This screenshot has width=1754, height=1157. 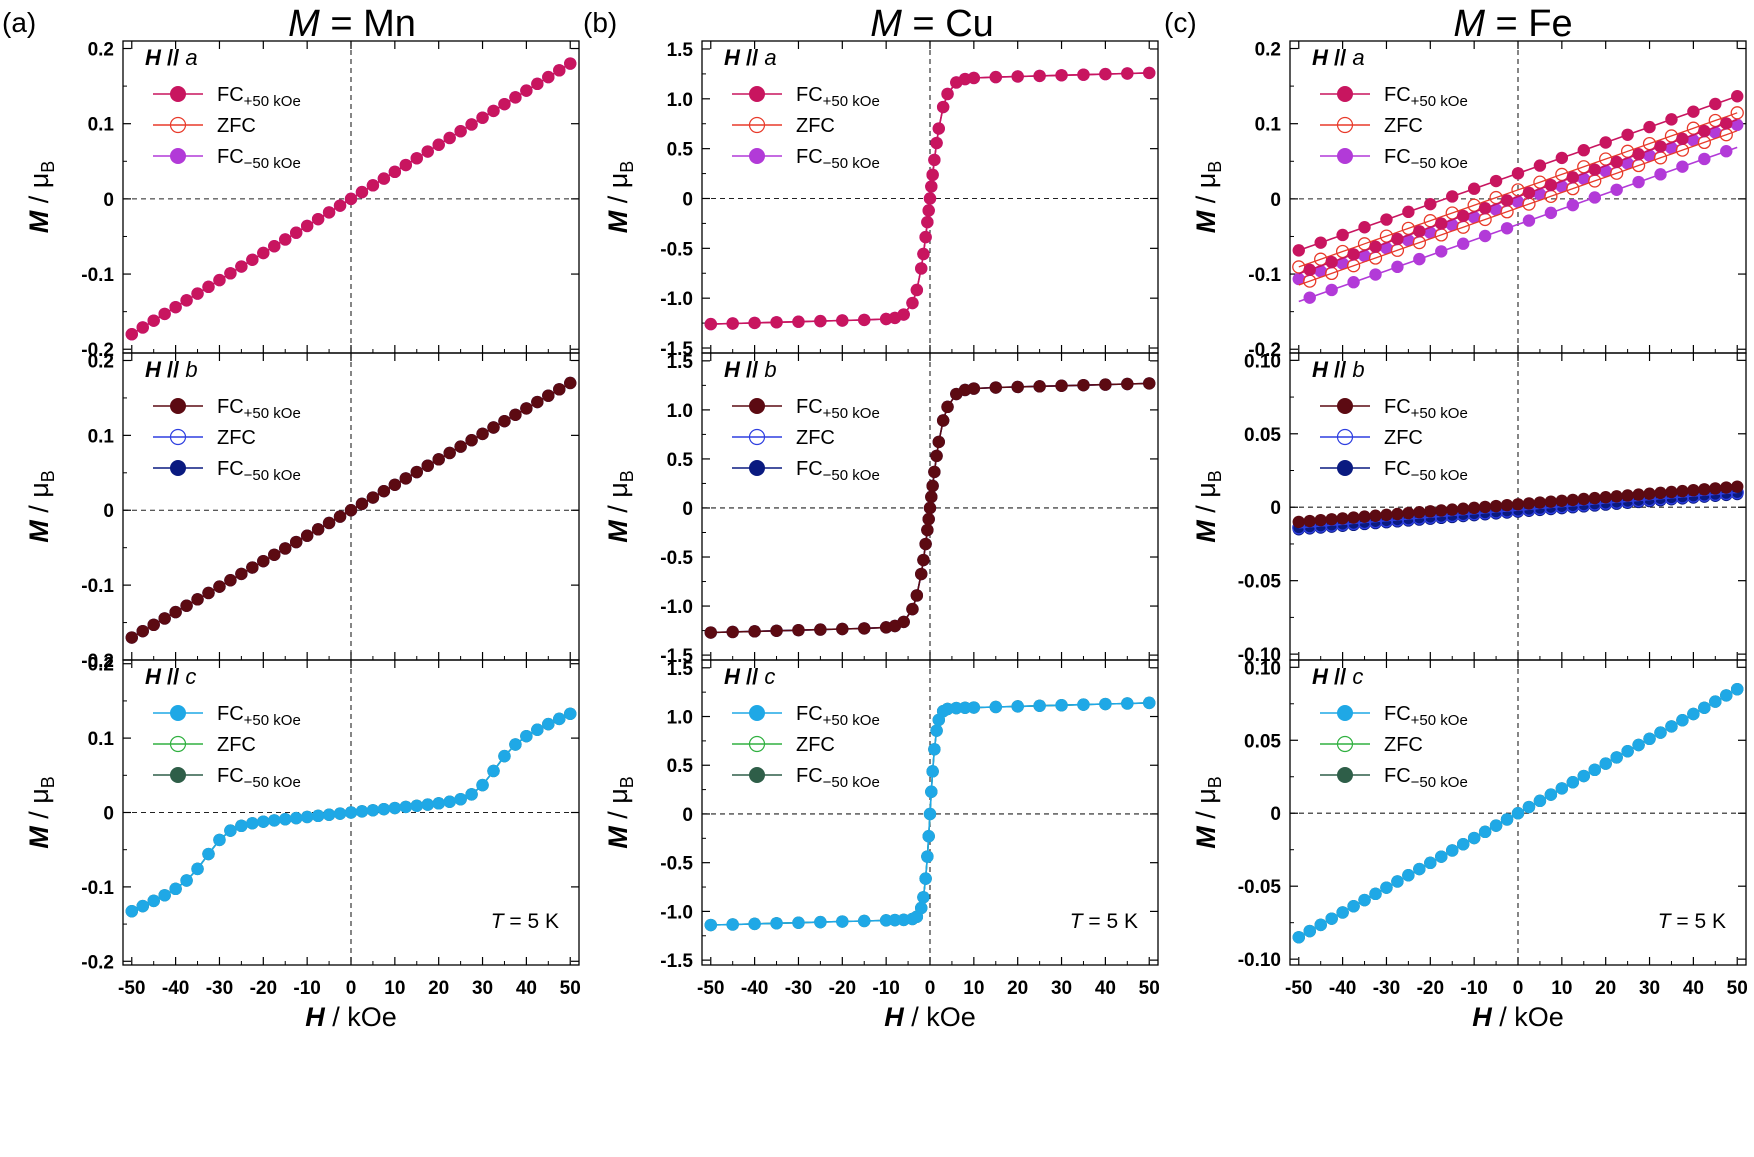 I want to click on column-title-fe: M = Fe, so click(x=1512, y=24).